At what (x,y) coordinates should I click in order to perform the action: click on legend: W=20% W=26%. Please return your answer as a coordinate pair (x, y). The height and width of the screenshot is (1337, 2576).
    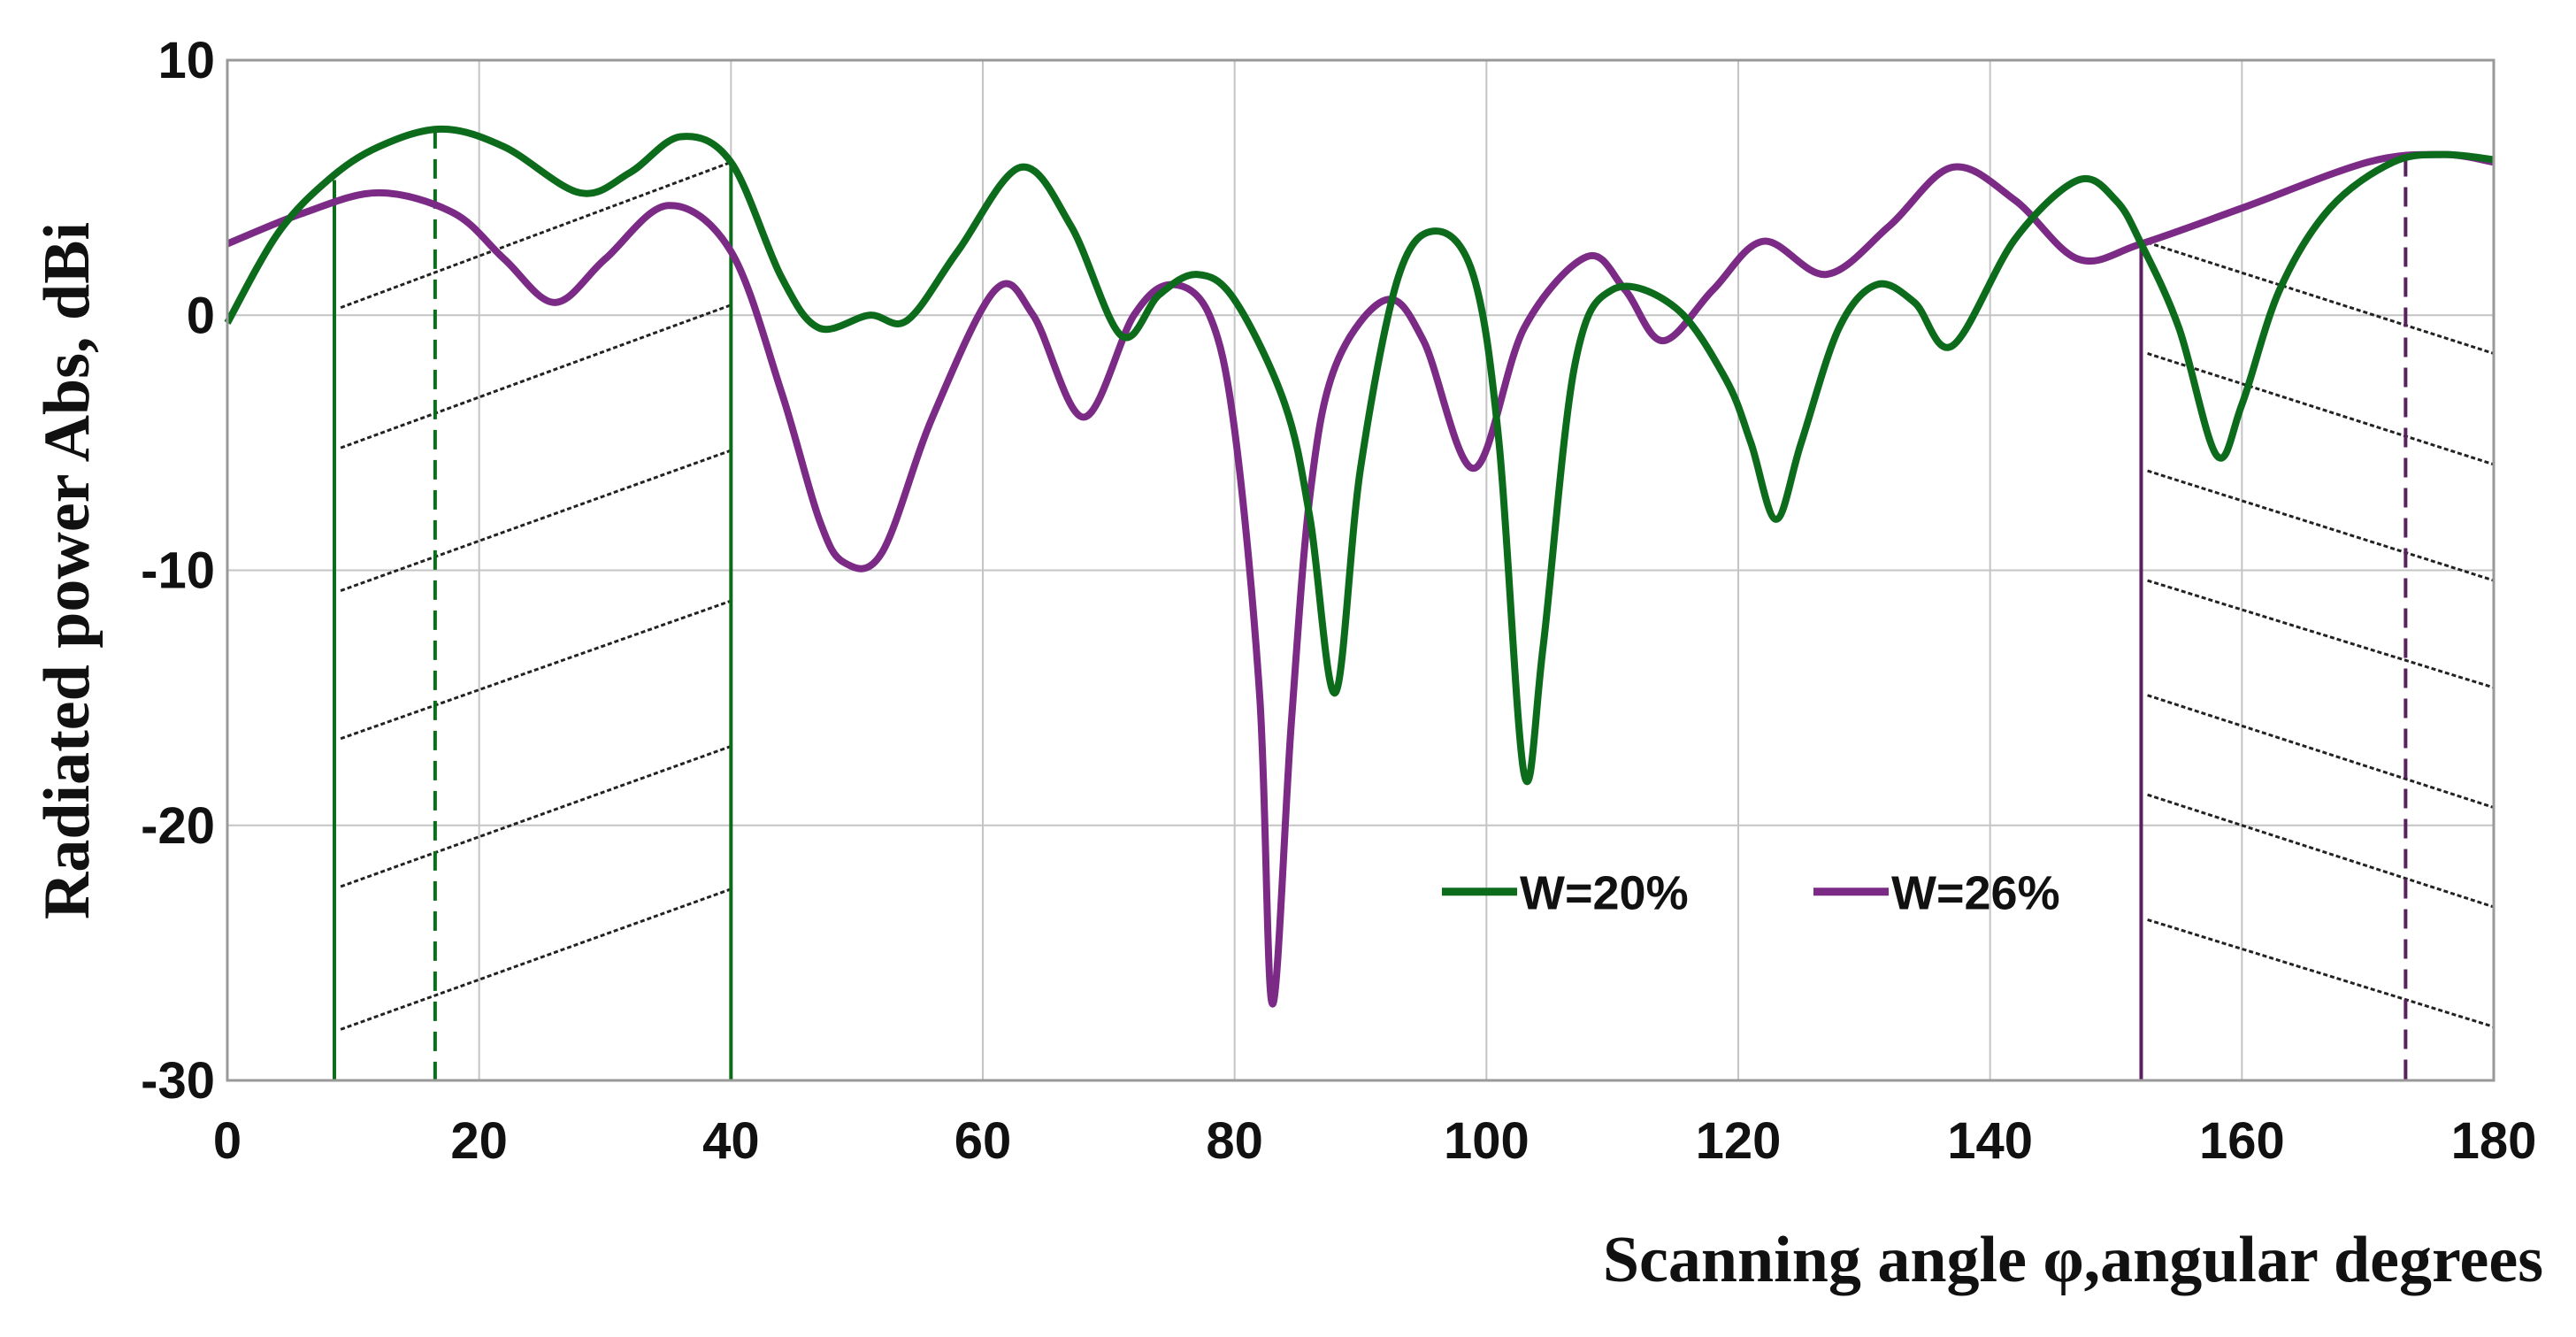
    Looking at the image, I should click on (1751, 893).